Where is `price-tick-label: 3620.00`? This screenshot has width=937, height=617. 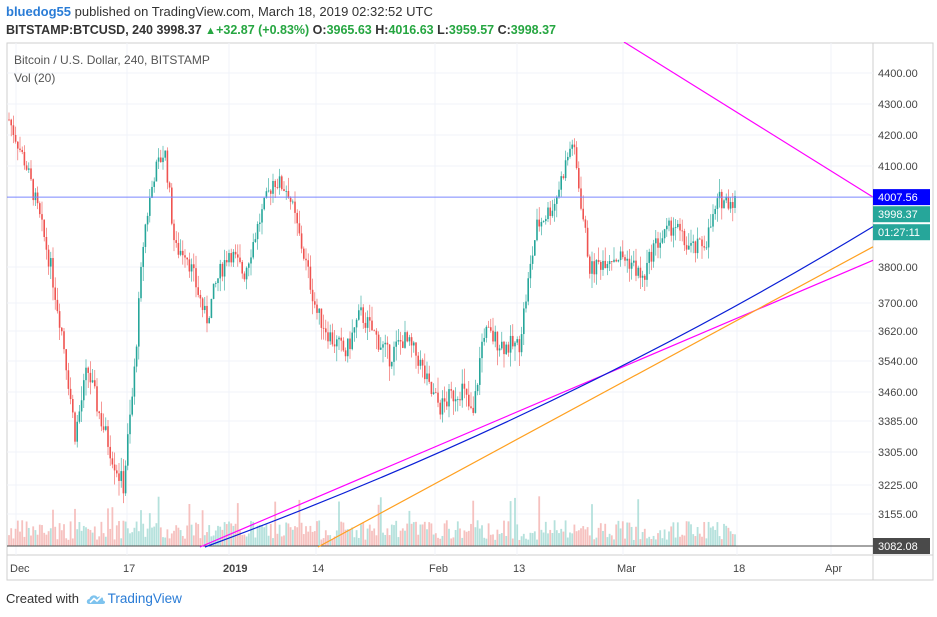 price-tick-label: 3620.00 is located at coordinates (898, 332).